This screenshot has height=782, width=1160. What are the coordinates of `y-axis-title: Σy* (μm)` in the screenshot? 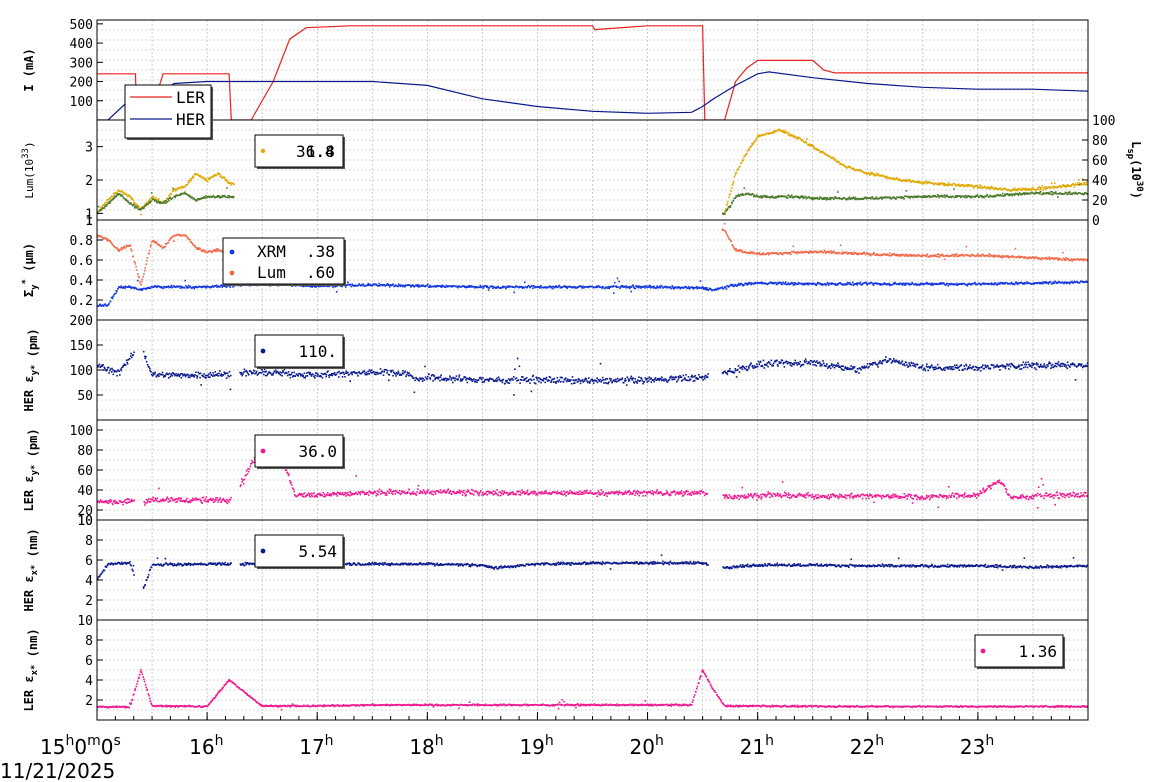 It's located at (30, 270).